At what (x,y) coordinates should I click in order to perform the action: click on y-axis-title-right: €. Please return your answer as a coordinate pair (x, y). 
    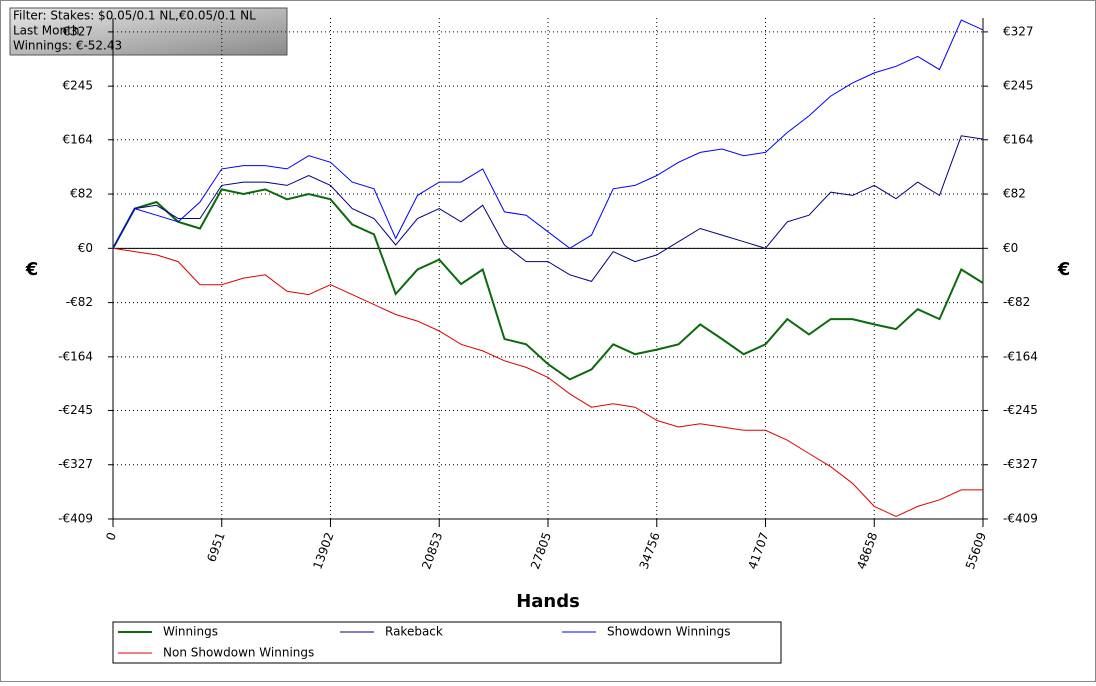
    Looking at the image, I should click on (1064, 269).